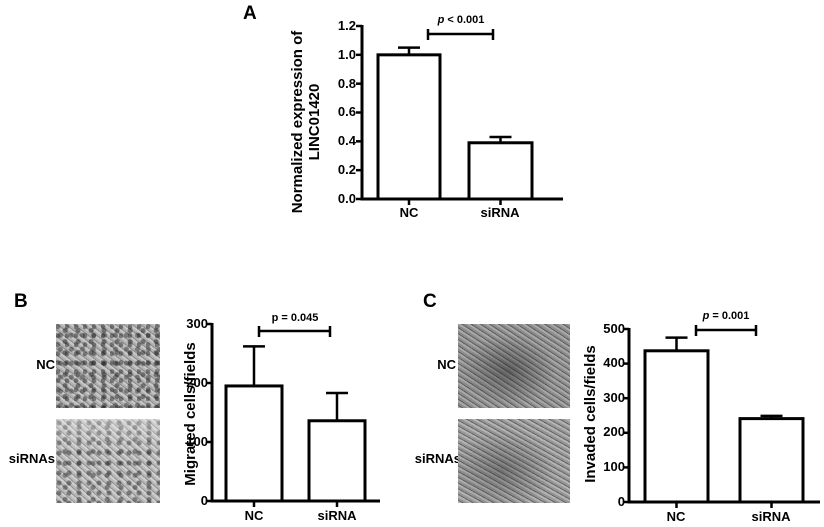  What do you see at coordinates (614, 362) in the screenshot?
I see `tick-label: 400` at bounding box center [614, 362].